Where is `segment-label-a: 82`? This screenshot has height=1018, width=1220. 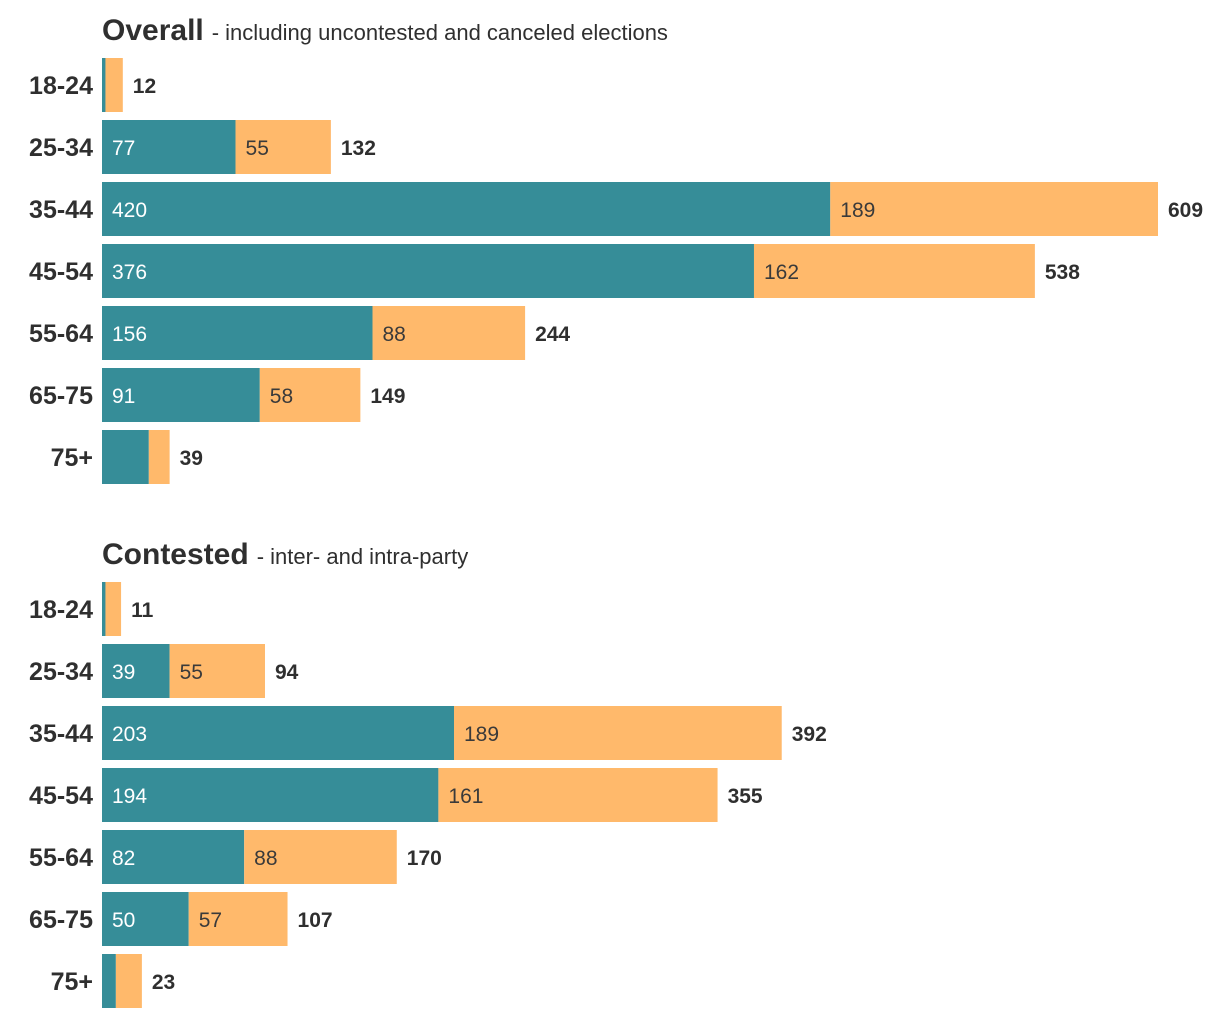 segment-label-a: 82 is located at coordinates (123, 858).